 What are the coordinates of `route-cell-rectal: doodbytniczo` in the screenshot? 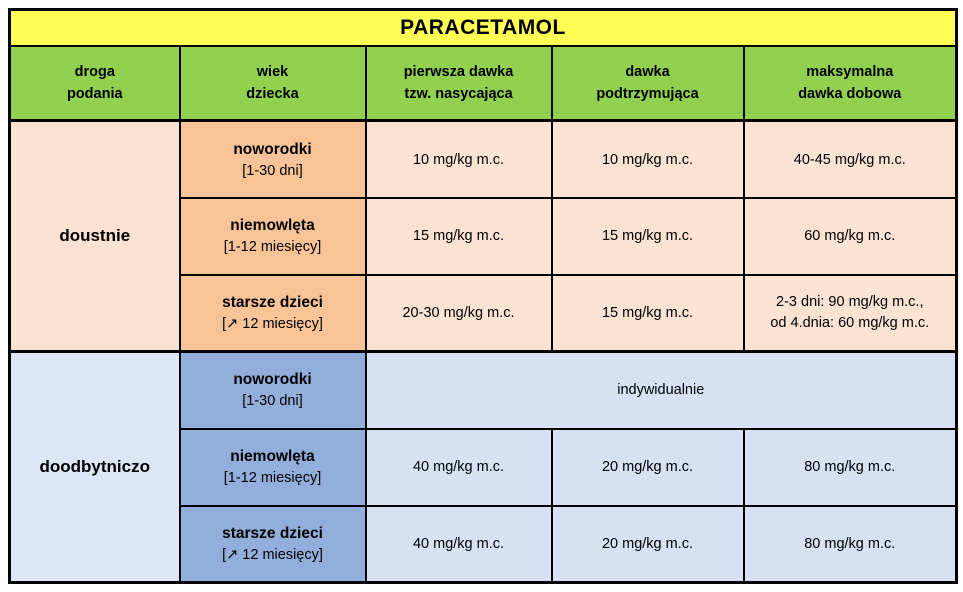 It's located at (94, 467).